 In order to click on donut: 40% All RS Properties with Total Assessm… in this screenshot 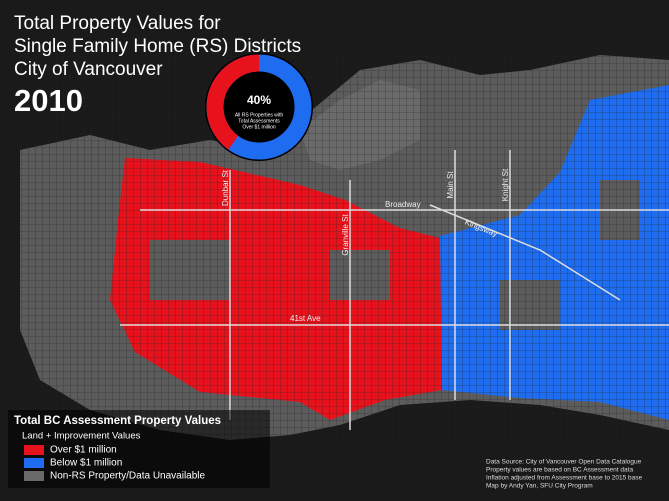, I will do `click(259, 107)`.